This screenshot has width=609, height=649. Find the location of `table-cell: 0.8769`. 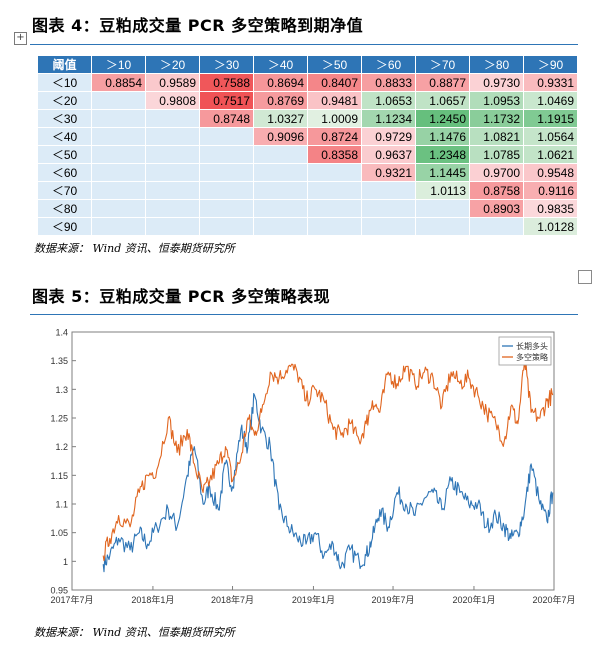

table-cell: 0.8769 is located at coordinates (280, 100).